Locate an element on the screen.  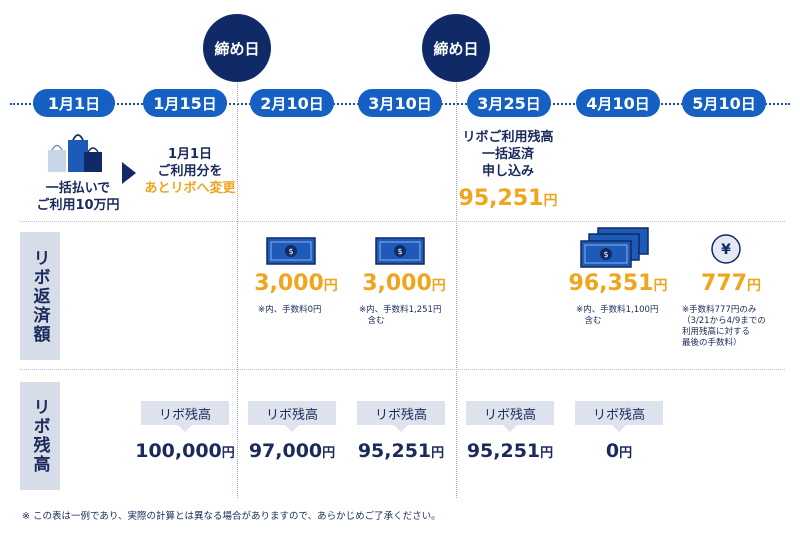
date-pill-feb10: 2 月 10 日 is located at coordinates (292, 103).